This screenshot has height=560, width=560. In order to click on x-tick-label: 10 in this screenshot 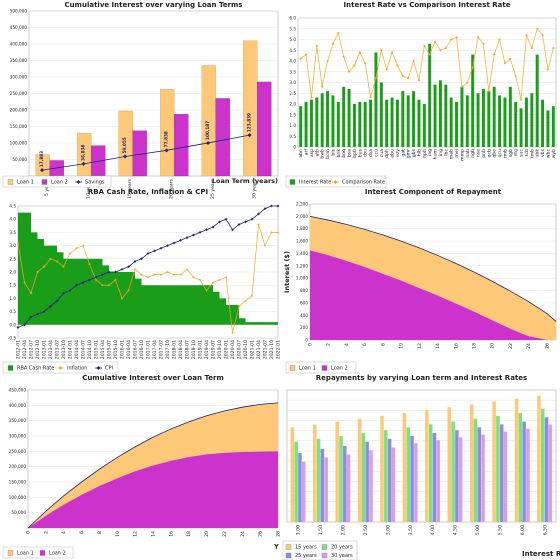, I will do `click(402, 346)`.